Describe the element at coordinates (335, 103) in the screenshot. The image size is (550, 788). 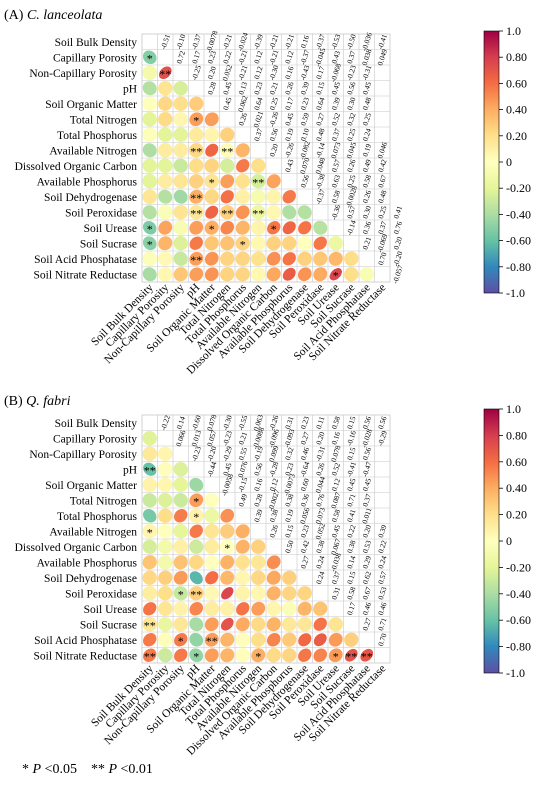
I see `coefficient-label: 0.39` at that location.